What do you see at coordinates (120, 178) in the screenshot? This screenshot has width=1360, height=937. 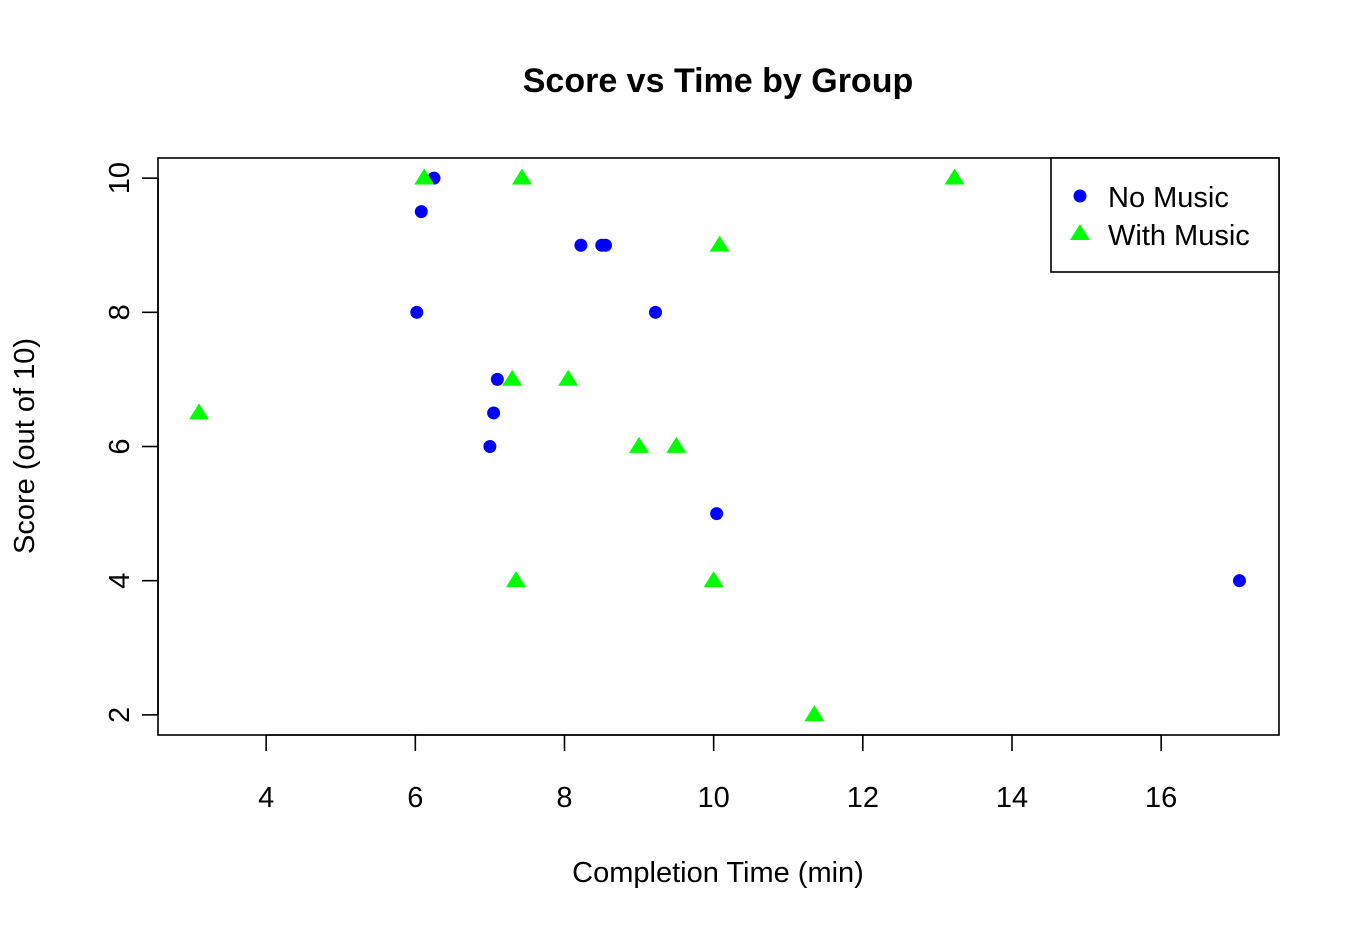 I see `y-tick-label: 10` at bounding box center [120, 178].